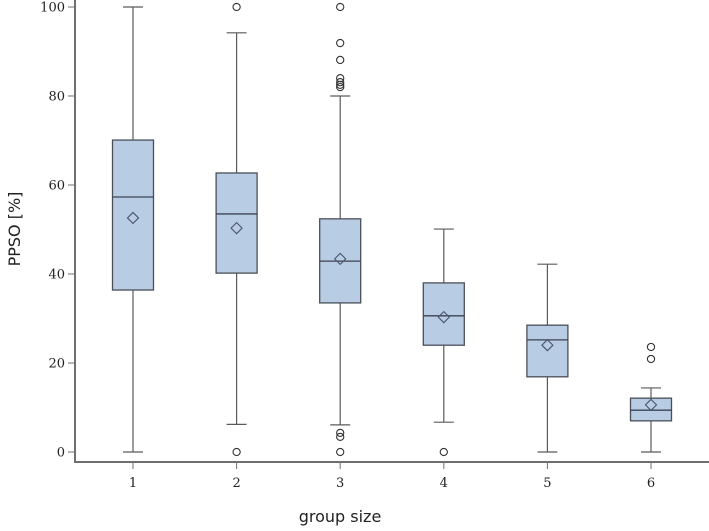 The image size is (709, 531). Describe the element at coordinates (58, 231) in the screenshot. I see `y-axis: 0 20 40 60 80 100` at that location.